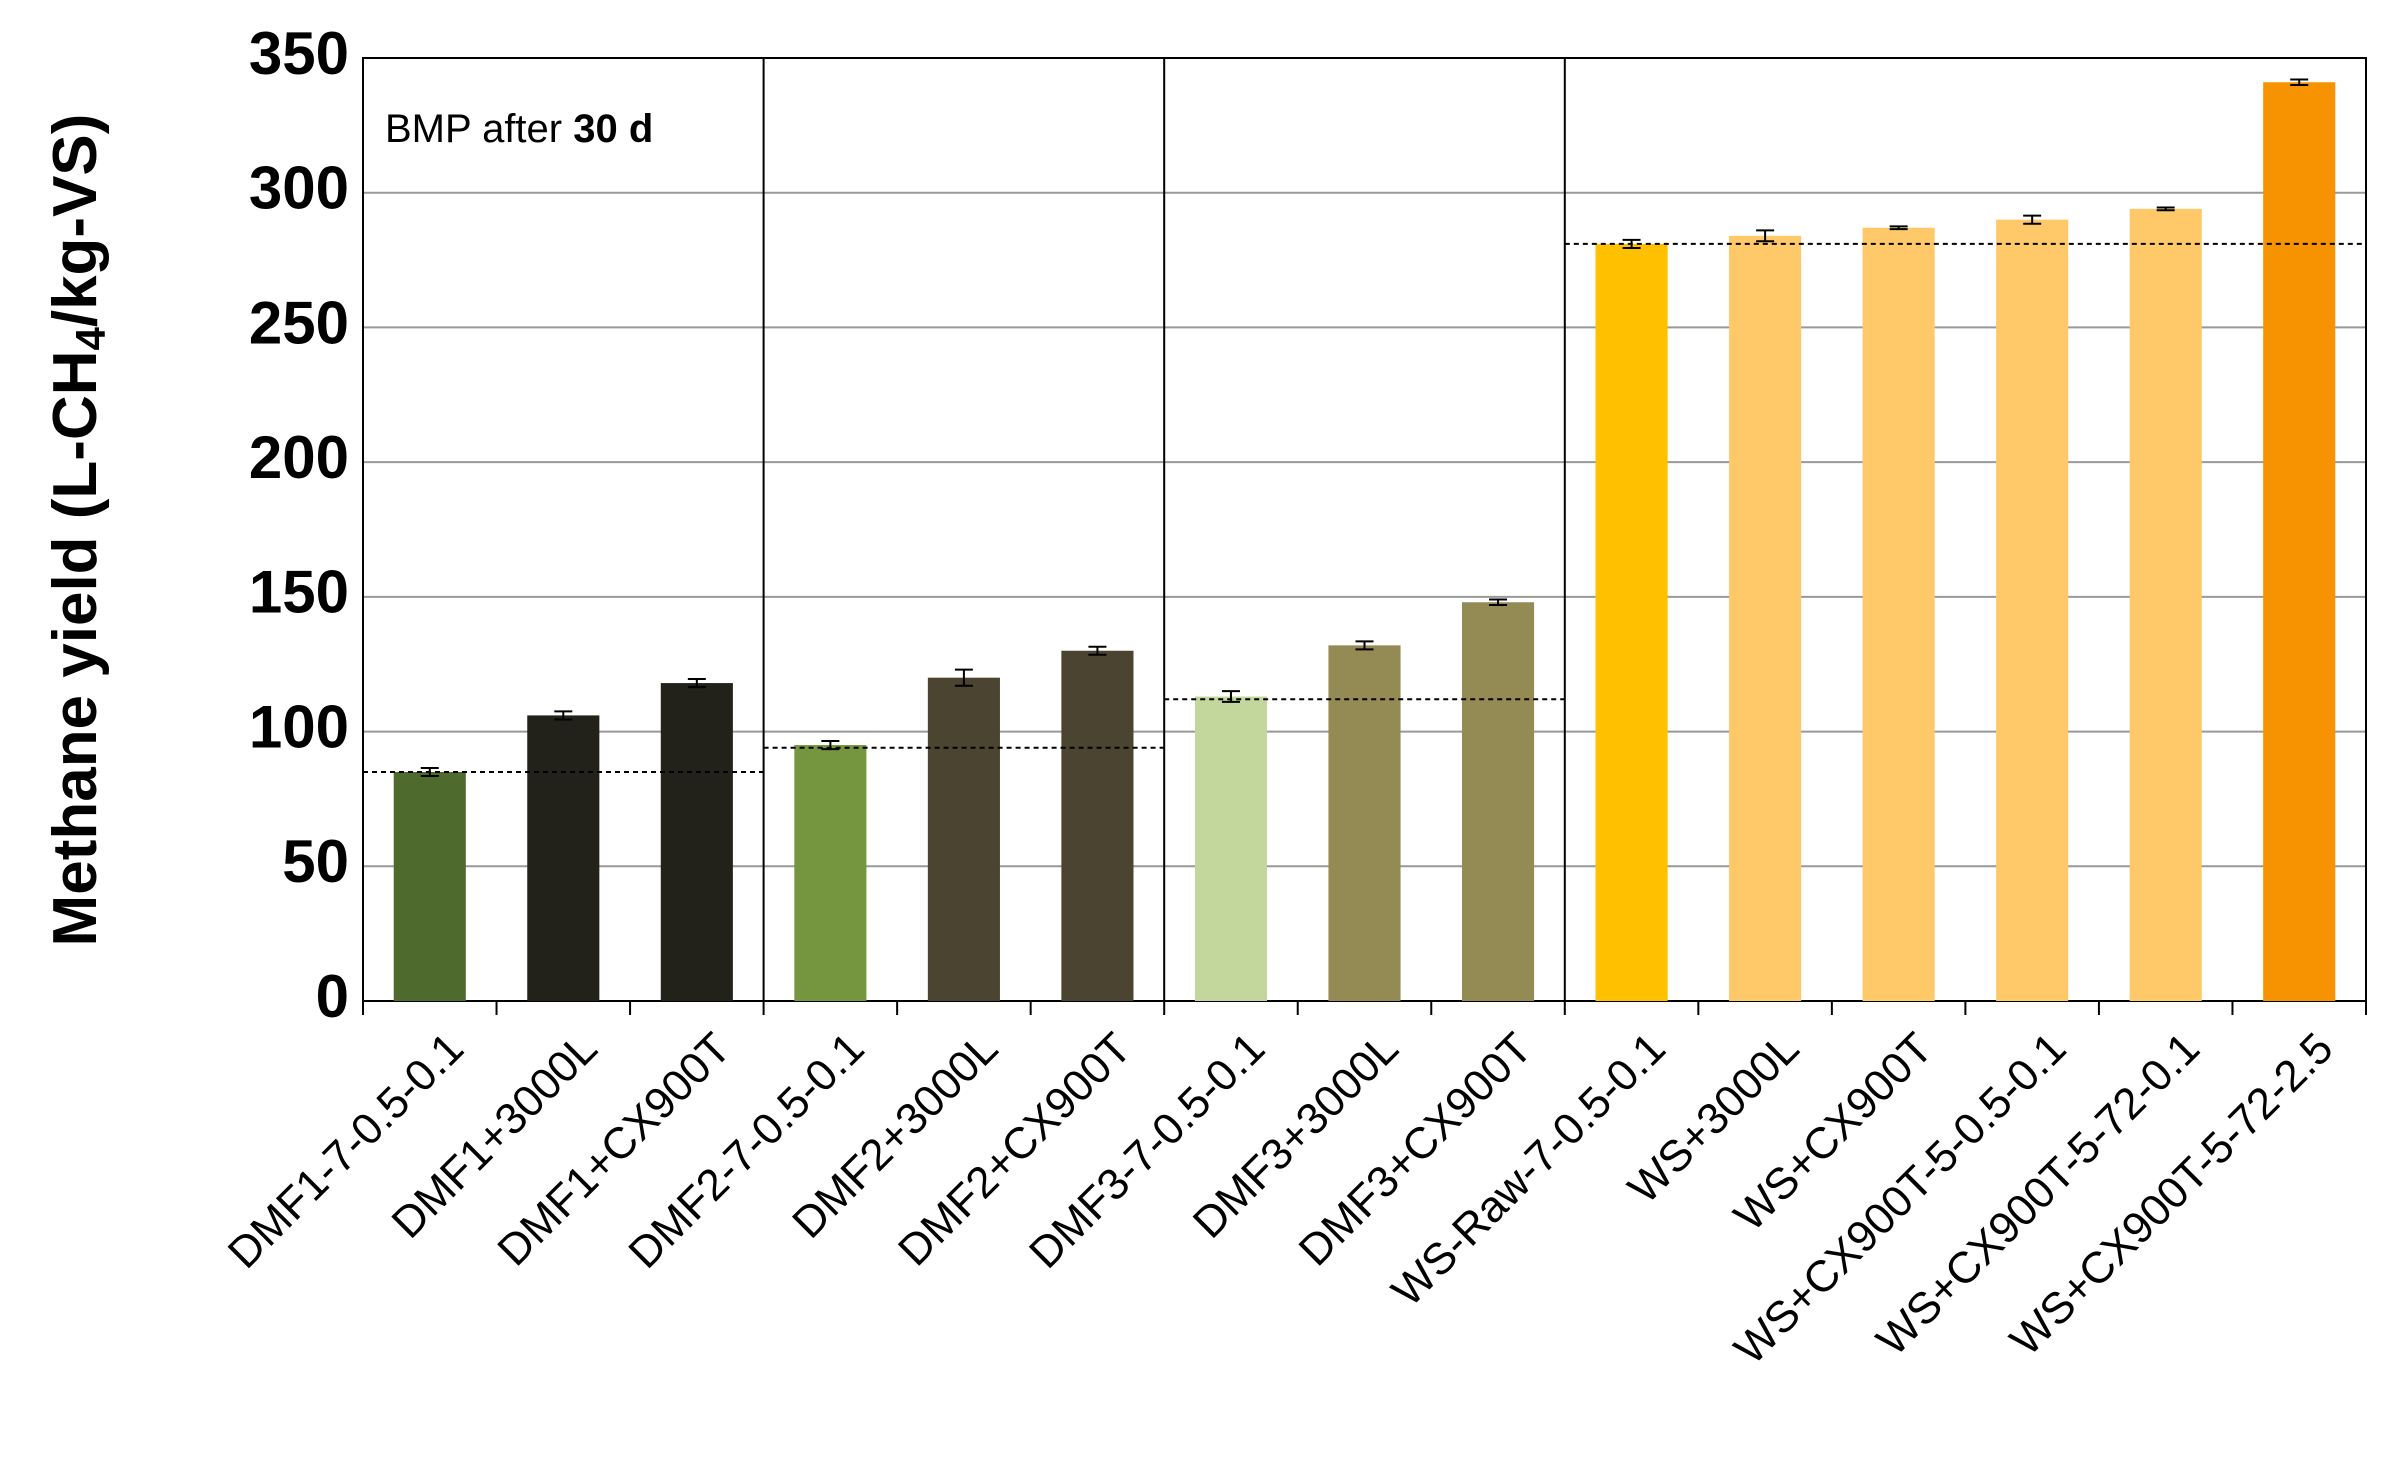 This screenshot has width=2404, height=1473. What do you see at coordinates (473, 129) in the screenshot?
I see `annotation-text: BMP after` at bounding box center [473, 129].